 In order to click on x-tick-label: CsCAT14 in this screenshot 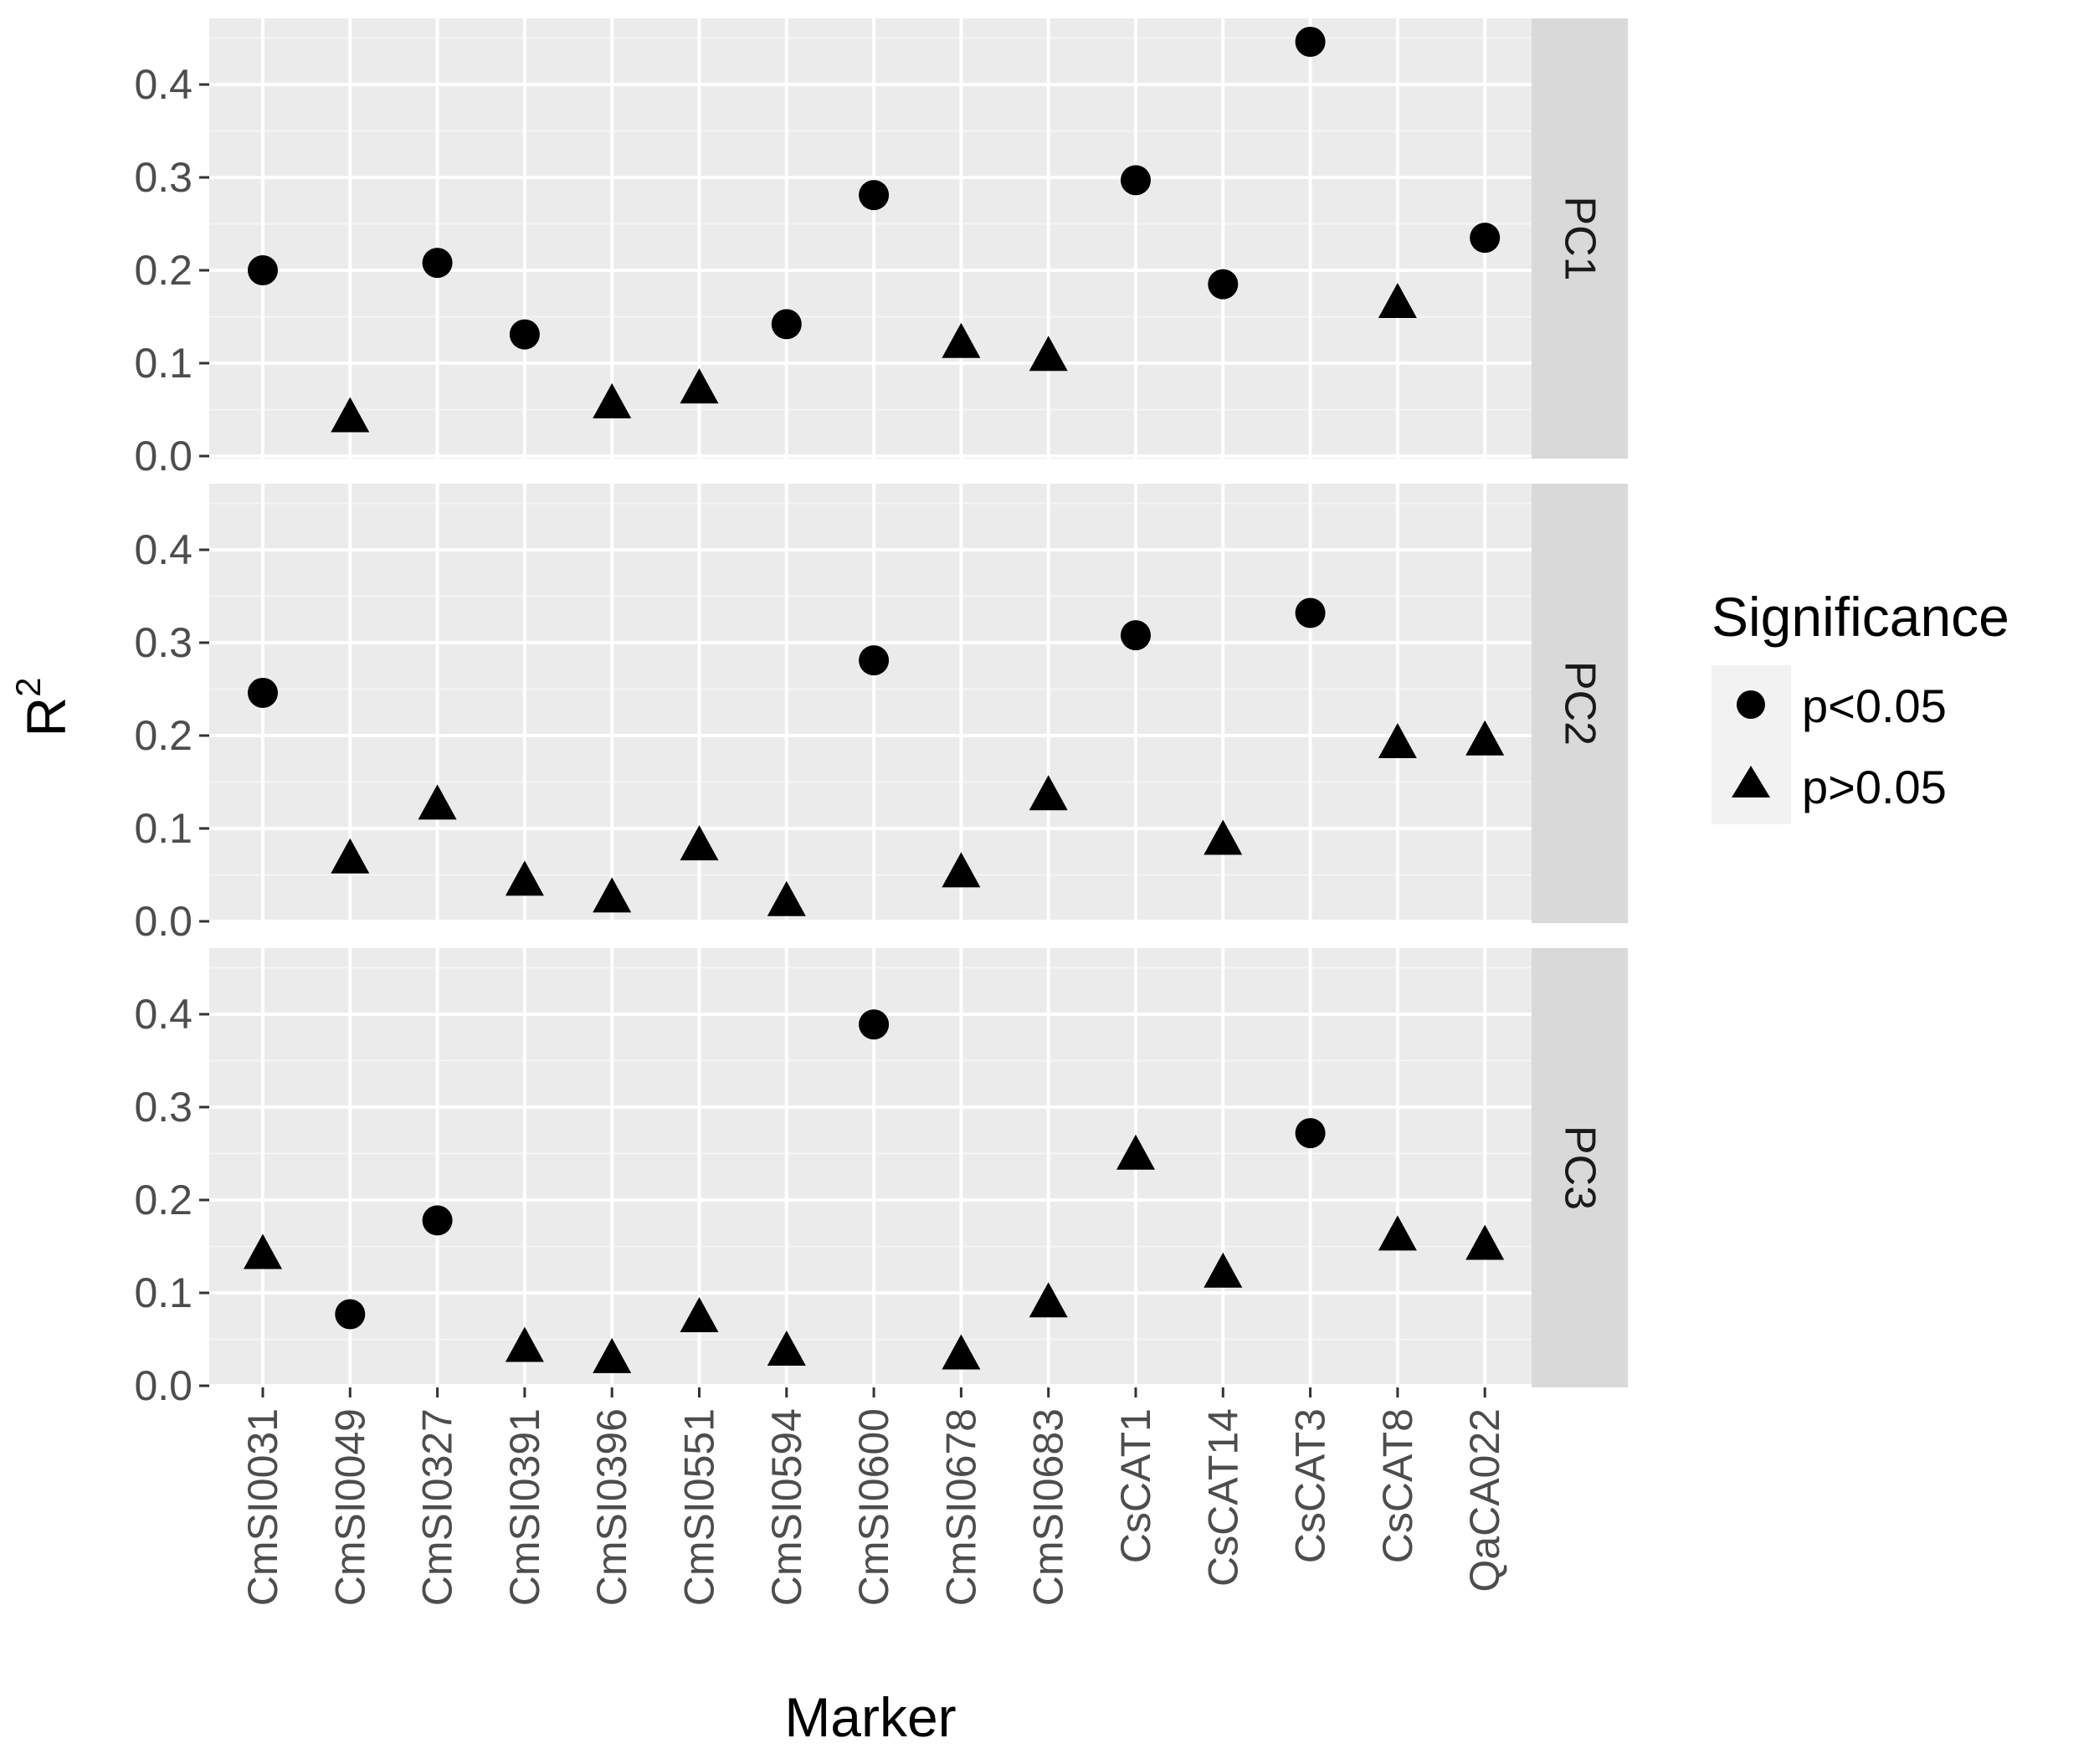, I will do `click(1222, 1497)`.